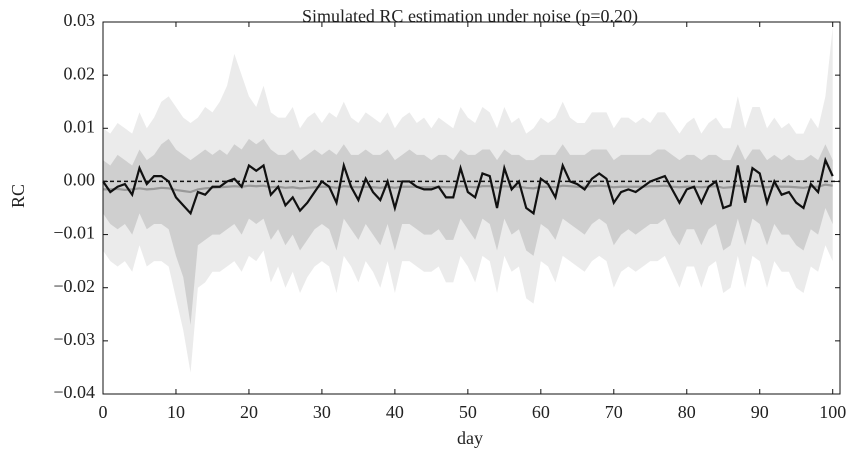  Describe the element at coordinates (80, 180) in the screenshot. I see `y-tick-label: 0.00` at that location.